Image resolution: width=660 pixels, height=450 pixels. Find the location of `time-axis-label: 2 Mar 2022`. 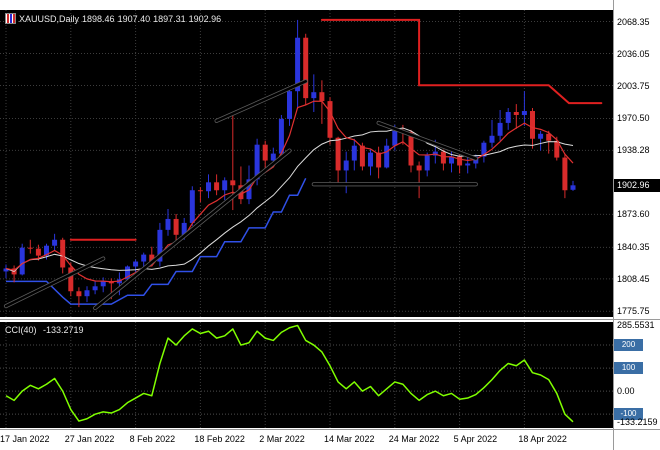

time-axis-label: 2 Mar 2022 is located at coordinates (282, 439).